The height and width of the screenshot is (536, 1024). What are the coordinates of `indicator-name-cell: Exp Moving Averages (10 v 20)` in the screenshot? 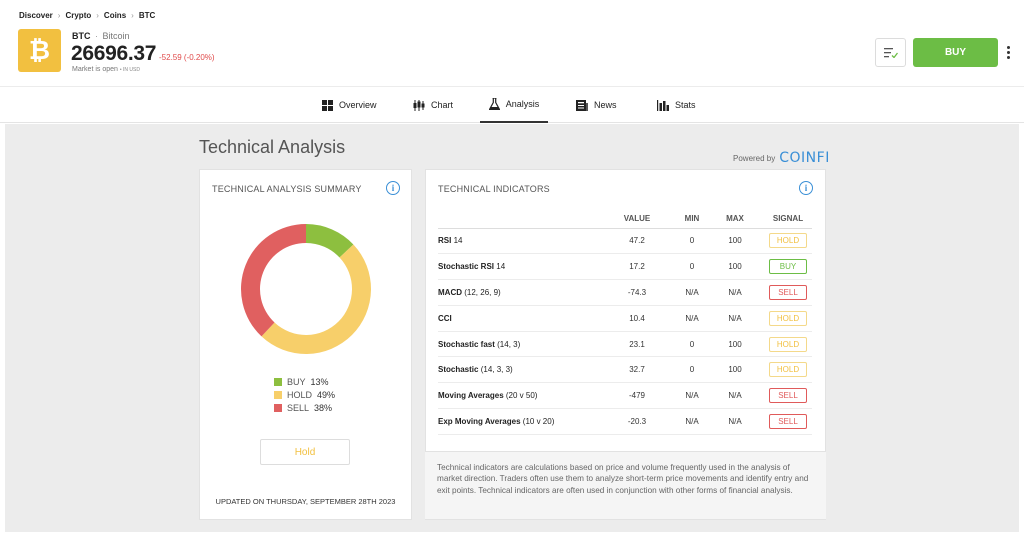 It's located at (517, 421).